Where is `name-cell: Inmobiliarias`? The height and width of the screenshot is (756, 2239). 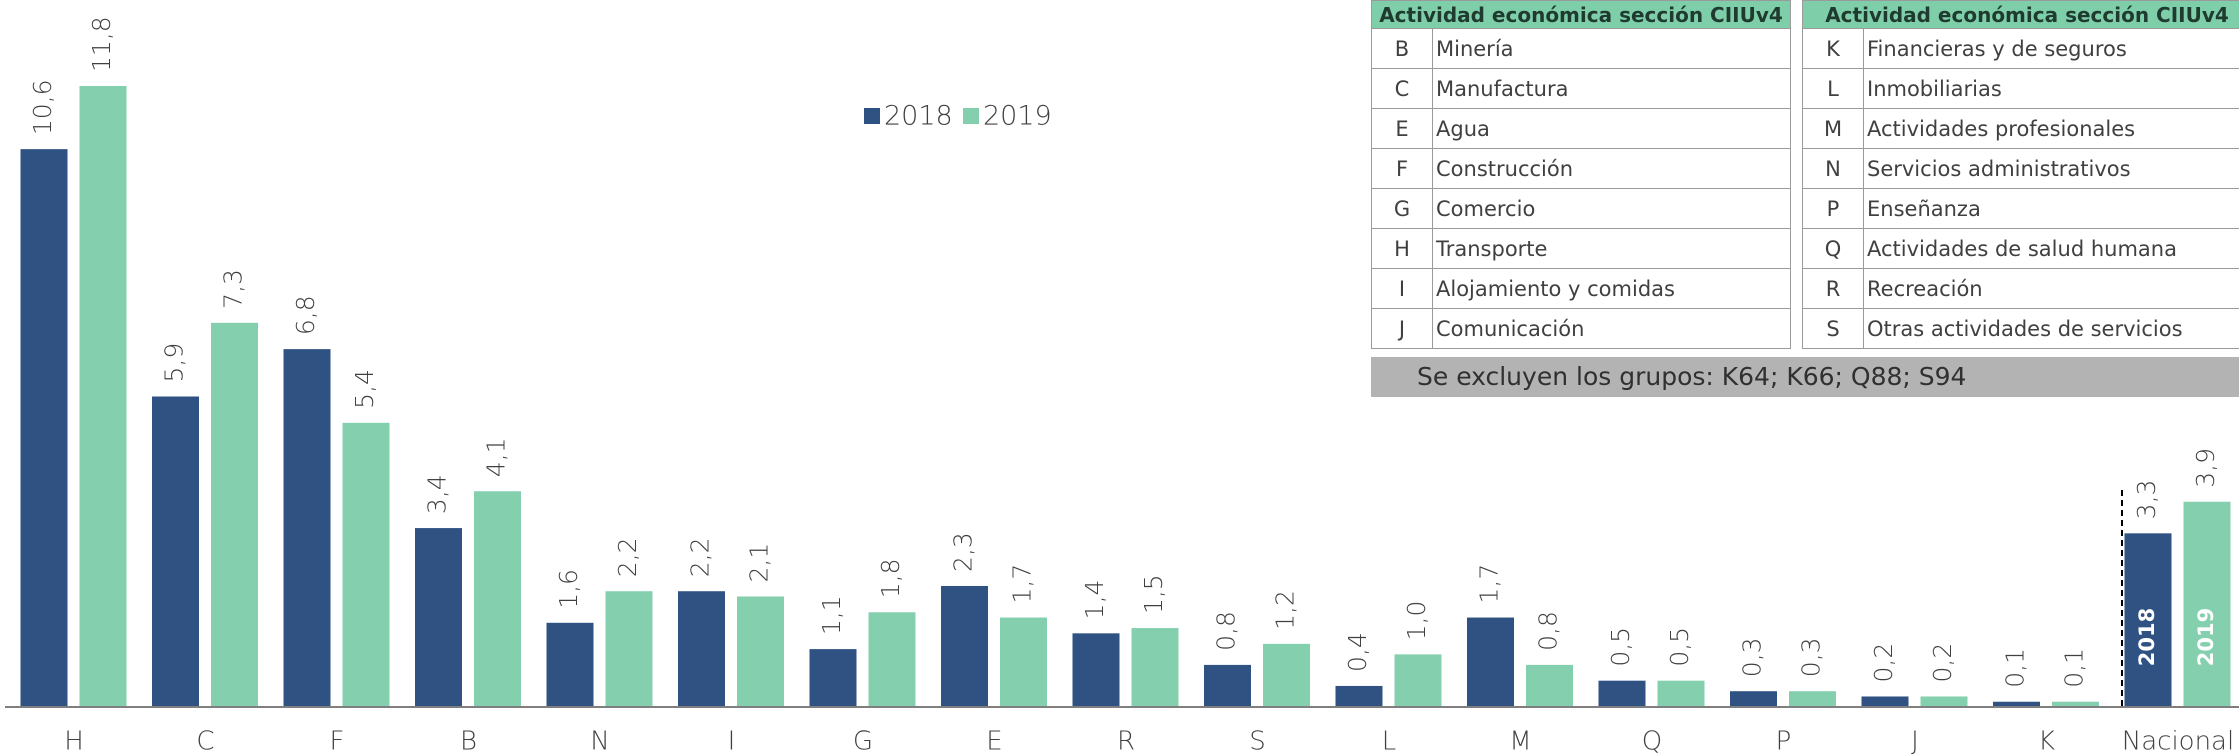 name-cell: Inmobiliarias is located at coordinates (2051, 88).